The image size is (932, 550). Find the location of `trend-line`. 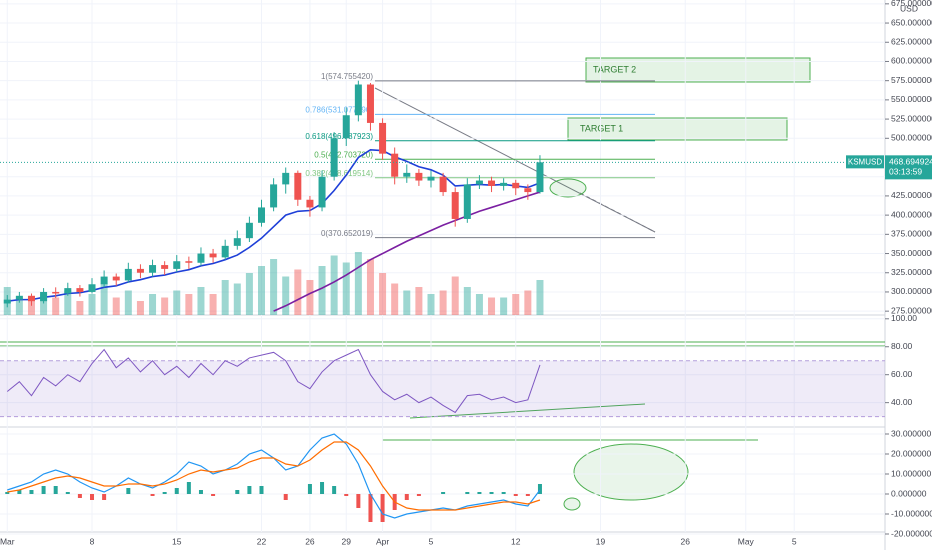

trend-line is located at coordinates (515, 160).